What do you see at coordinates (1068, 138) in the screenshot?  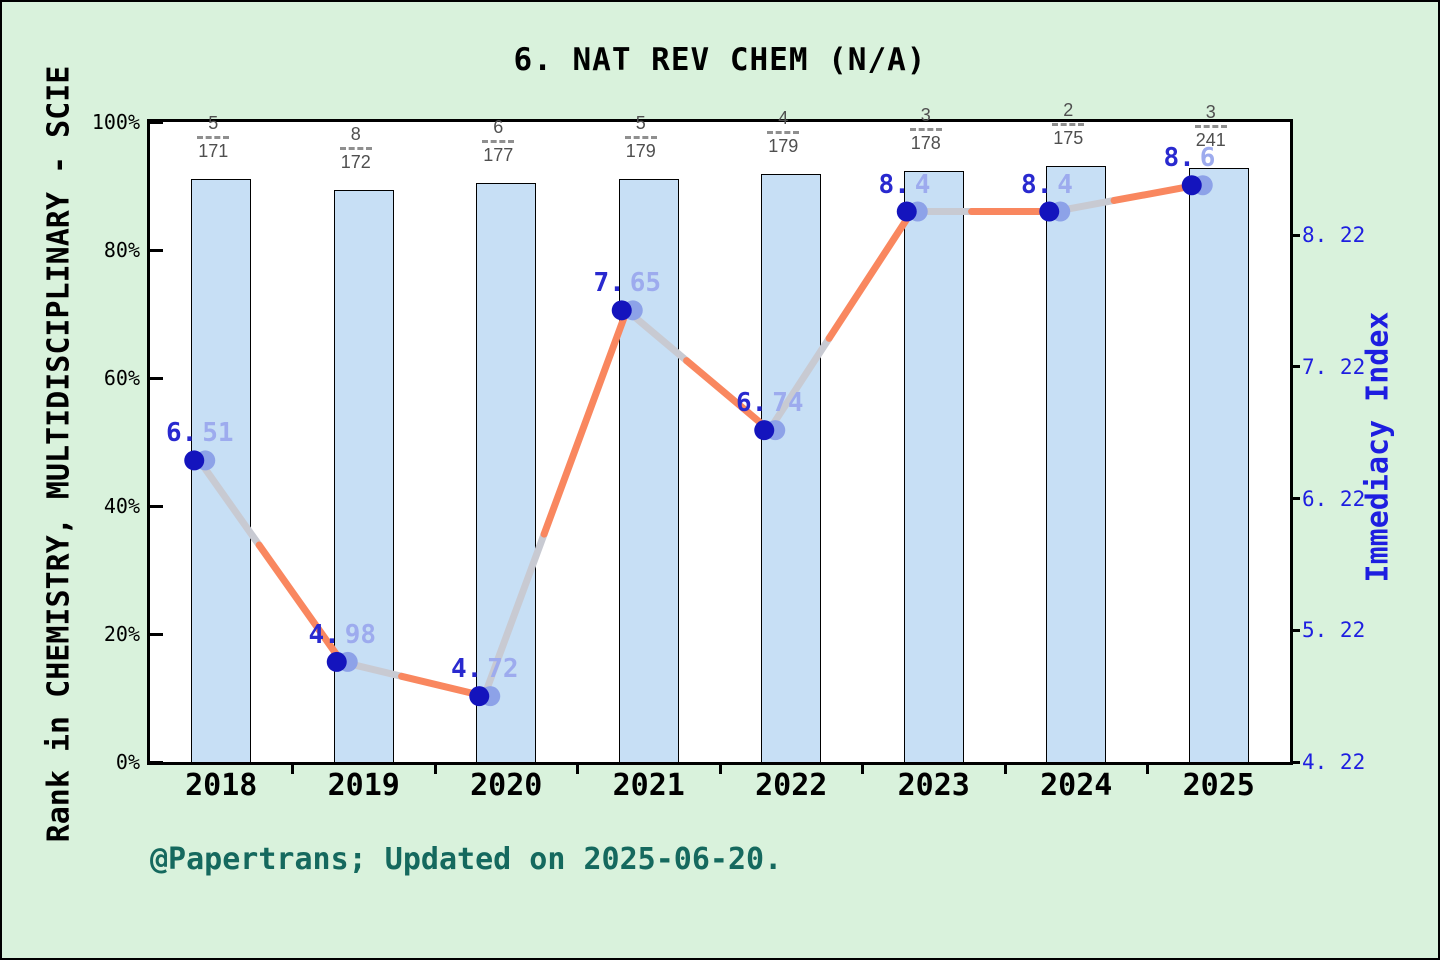 I see `fraction-denominator: 175` at bounding box center [1068, 138].